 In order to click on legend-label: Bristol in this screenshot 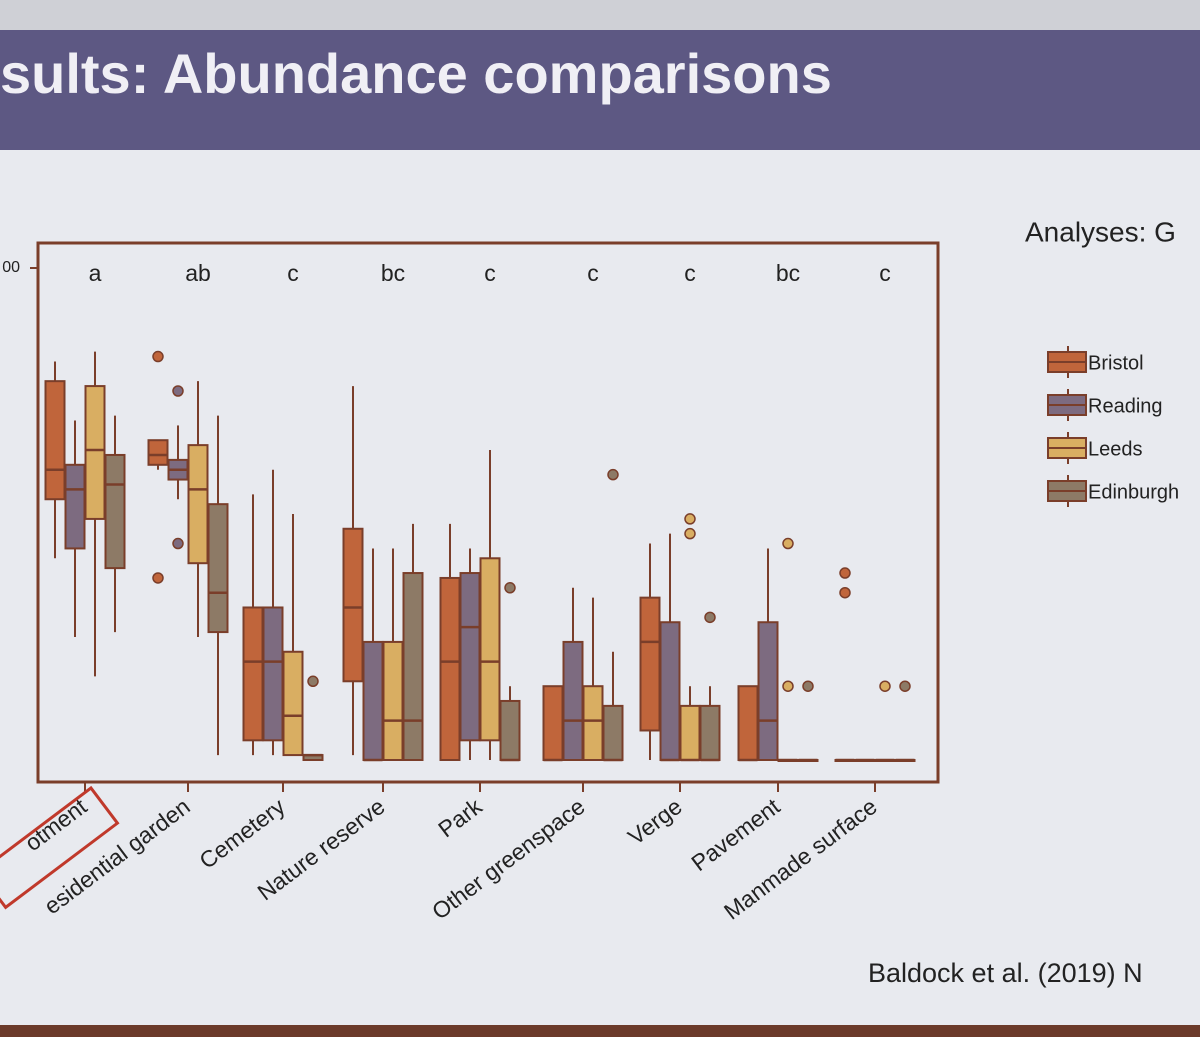, I will do `click(1116, 363)`.